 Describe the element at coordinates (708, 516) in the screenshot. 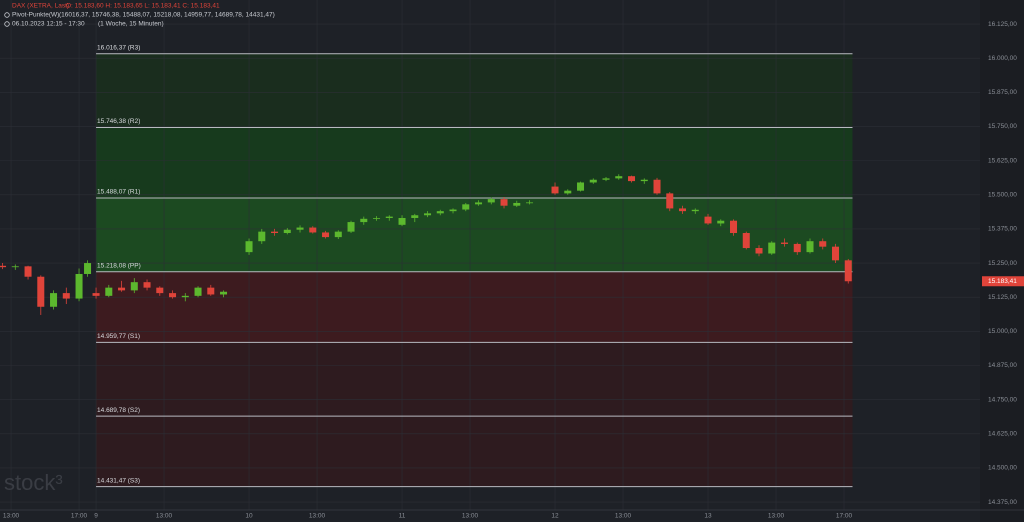

I see `x-tick-label: 13` at that location.